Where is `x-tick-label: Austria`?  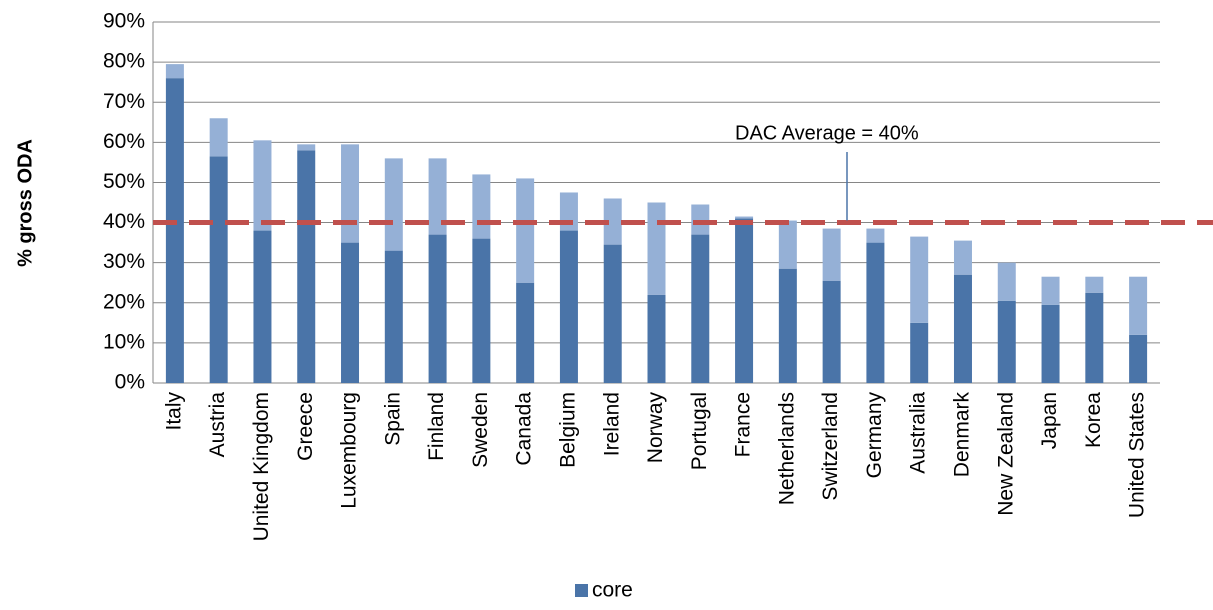
x-tick-label: Austria is located at coordinates (217, 425).